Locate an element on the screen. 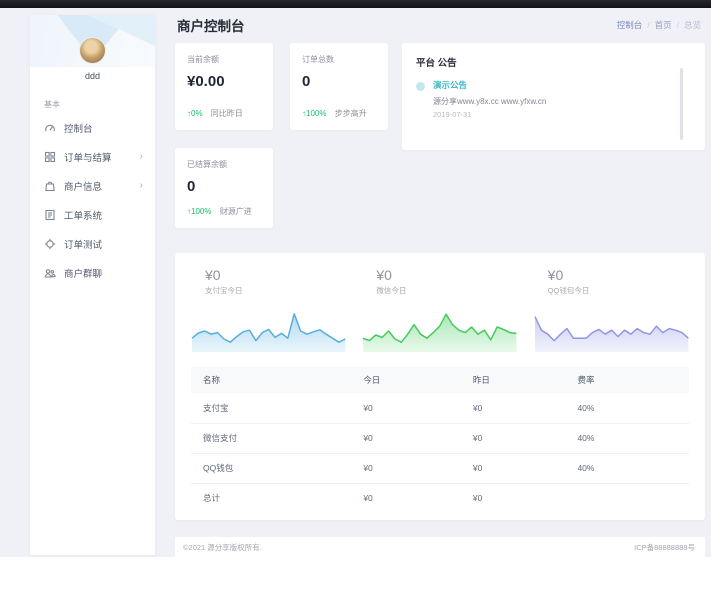 This screenshot has width=711, height=596. current-balance-card: 当前余额 ¥0.00 ↑0% 同比昨日 is located at coordinates (224, 86).